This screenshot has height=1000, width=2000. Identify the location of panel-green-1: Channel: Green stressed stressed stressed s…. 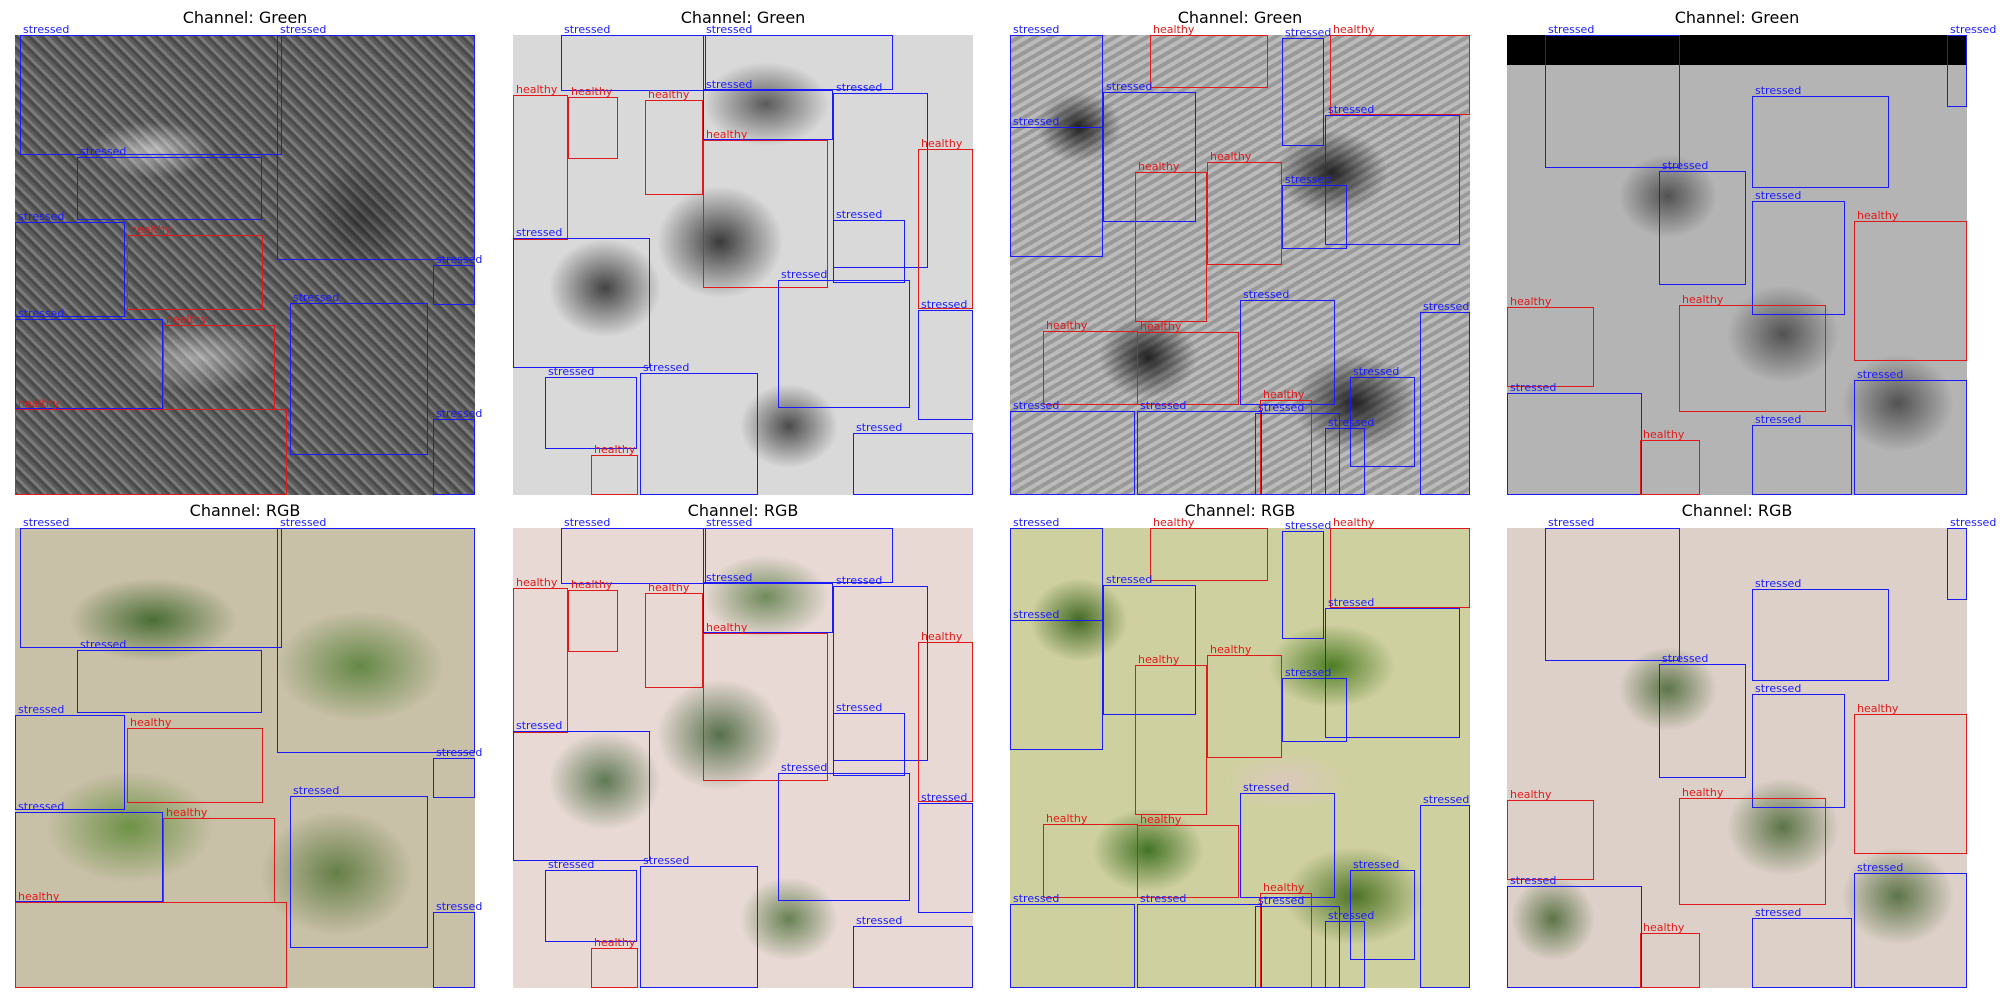
(248, 251).